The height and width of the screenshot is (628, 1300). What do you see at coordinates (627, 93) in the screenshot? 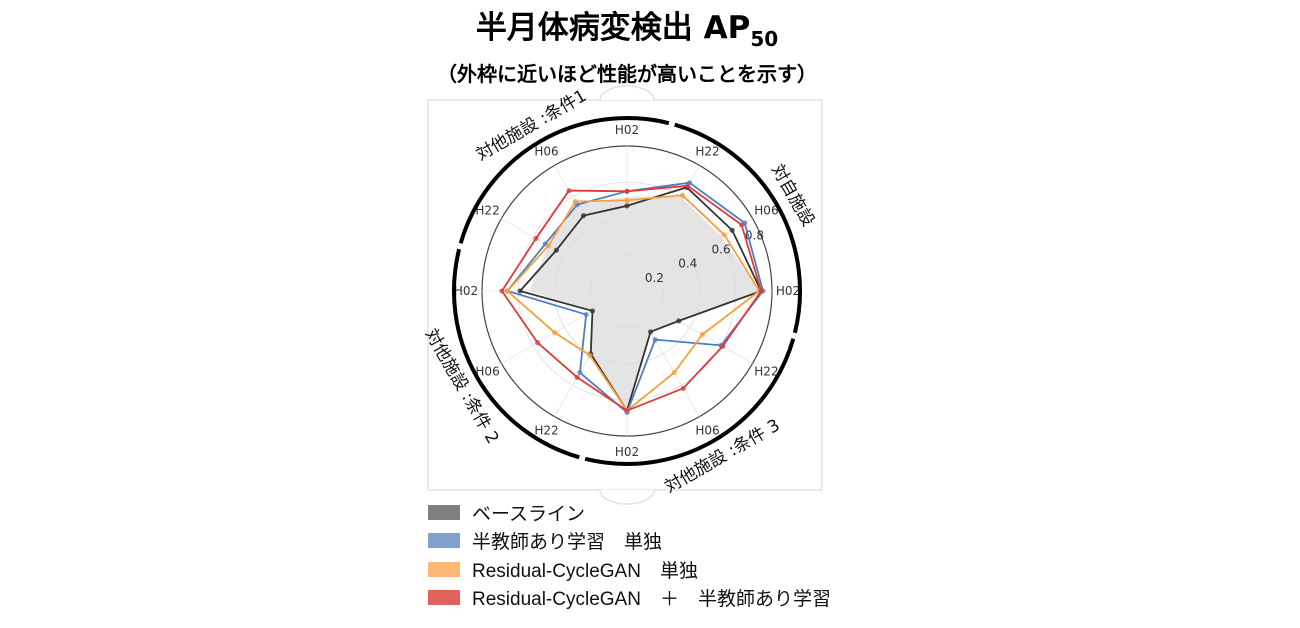
I see `frame-tab-top` at bounding box center [627, 93].